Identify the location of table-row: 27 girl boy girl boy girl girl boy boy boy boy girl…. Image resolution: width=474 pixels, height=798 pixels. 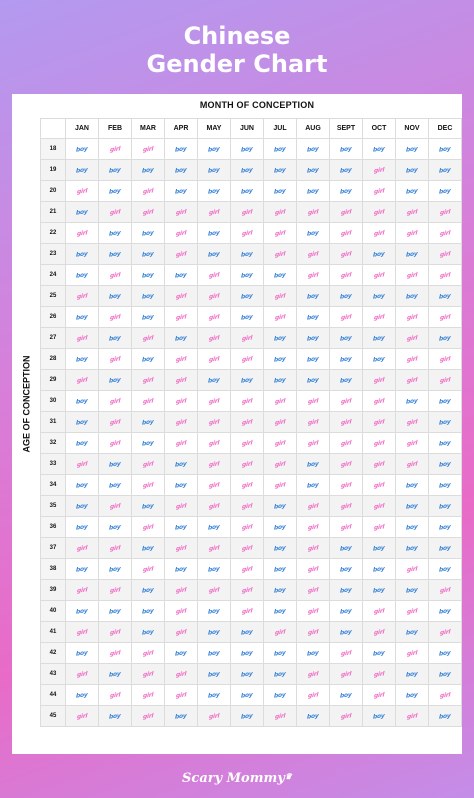
(251, 338).